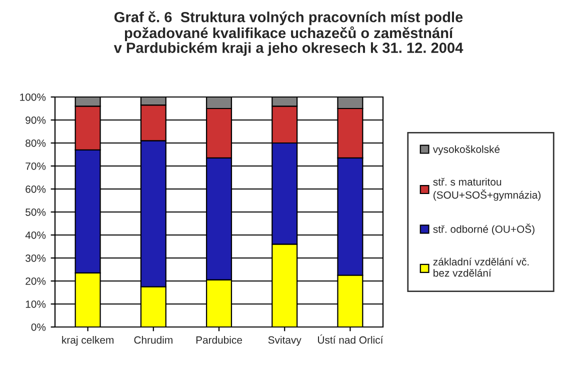  I want to click on y-tick-label: 60%, so click(36, 189).